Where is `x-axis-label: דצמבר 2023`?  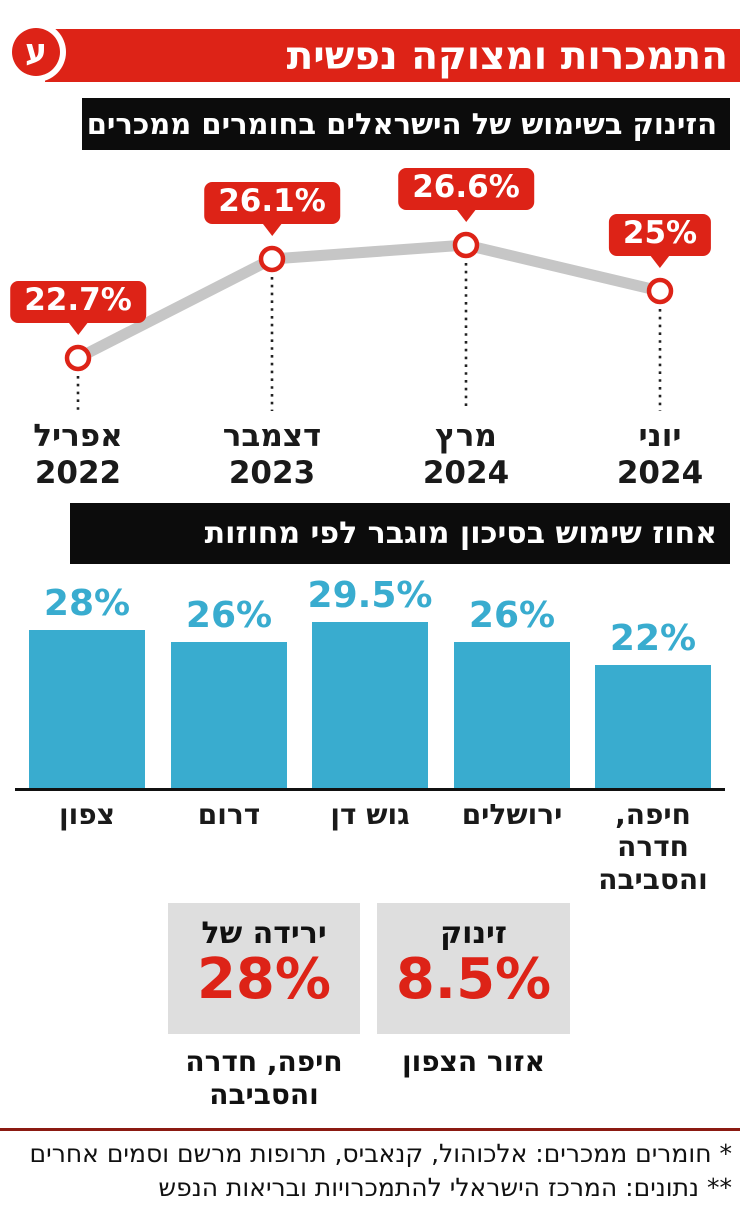
x-axis-label: דצמבר 2023 is located at coordinates (272, 455).